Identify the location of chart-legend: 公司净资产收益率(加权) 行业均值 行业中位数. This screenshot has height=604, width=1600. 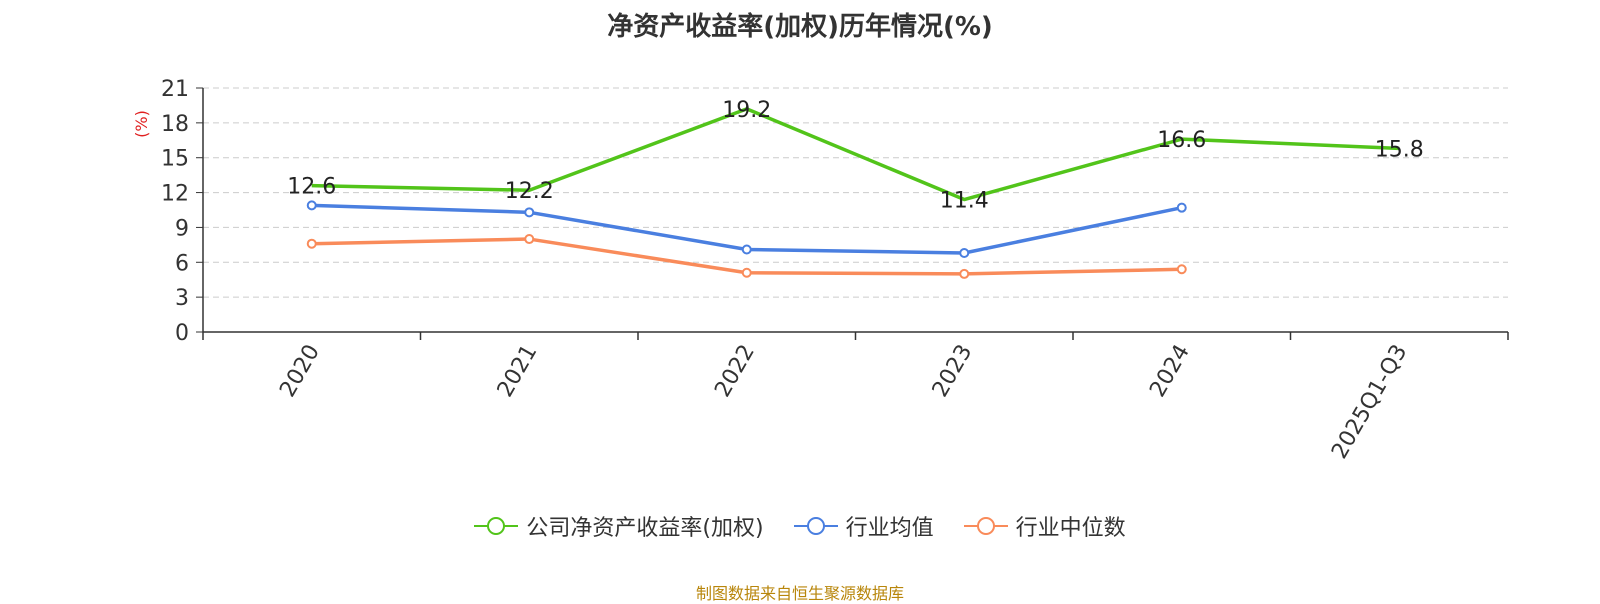
(800, 526).